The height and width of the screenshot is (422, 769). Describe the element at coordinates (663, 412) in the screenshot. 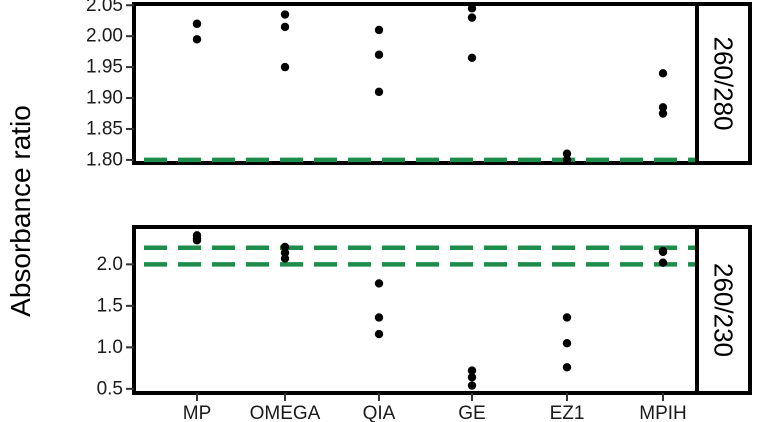

I see `x-category-label: MPIH` at that location.